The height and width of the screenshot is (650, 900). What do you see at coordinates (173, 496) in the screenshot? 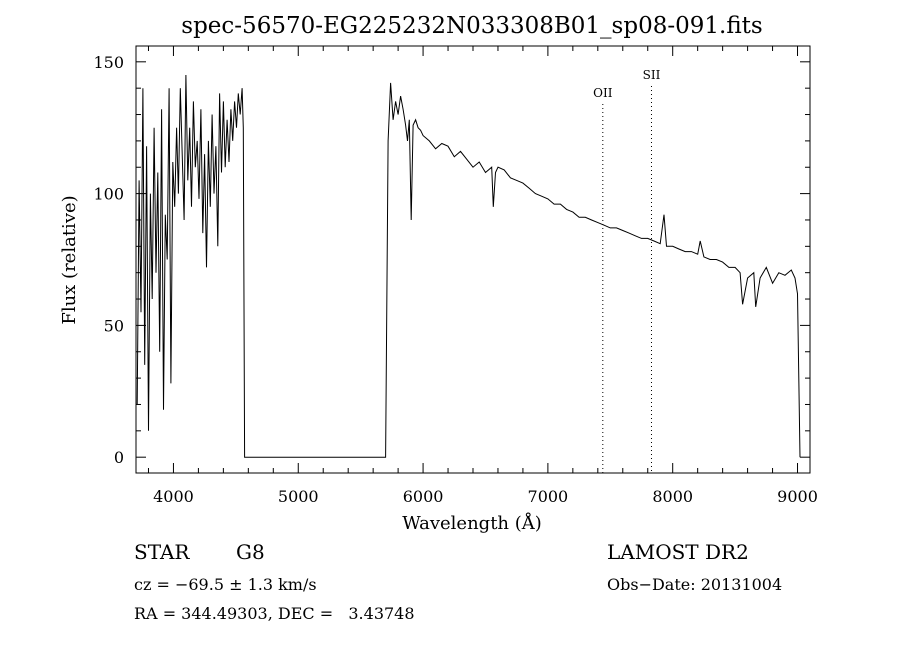
I see `x-tick-label: 4000` at bounding box center [173, 496].